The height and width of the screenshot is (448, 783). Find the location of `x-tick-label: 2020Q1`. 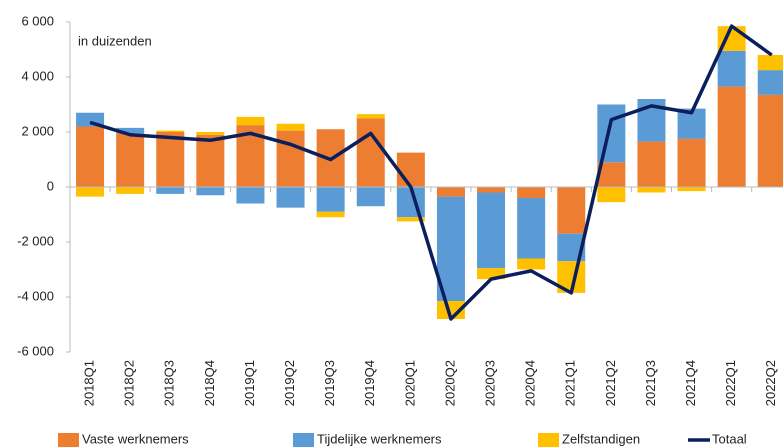

x-tick-label: 2020Q1 is located at coordinates (409, 383).